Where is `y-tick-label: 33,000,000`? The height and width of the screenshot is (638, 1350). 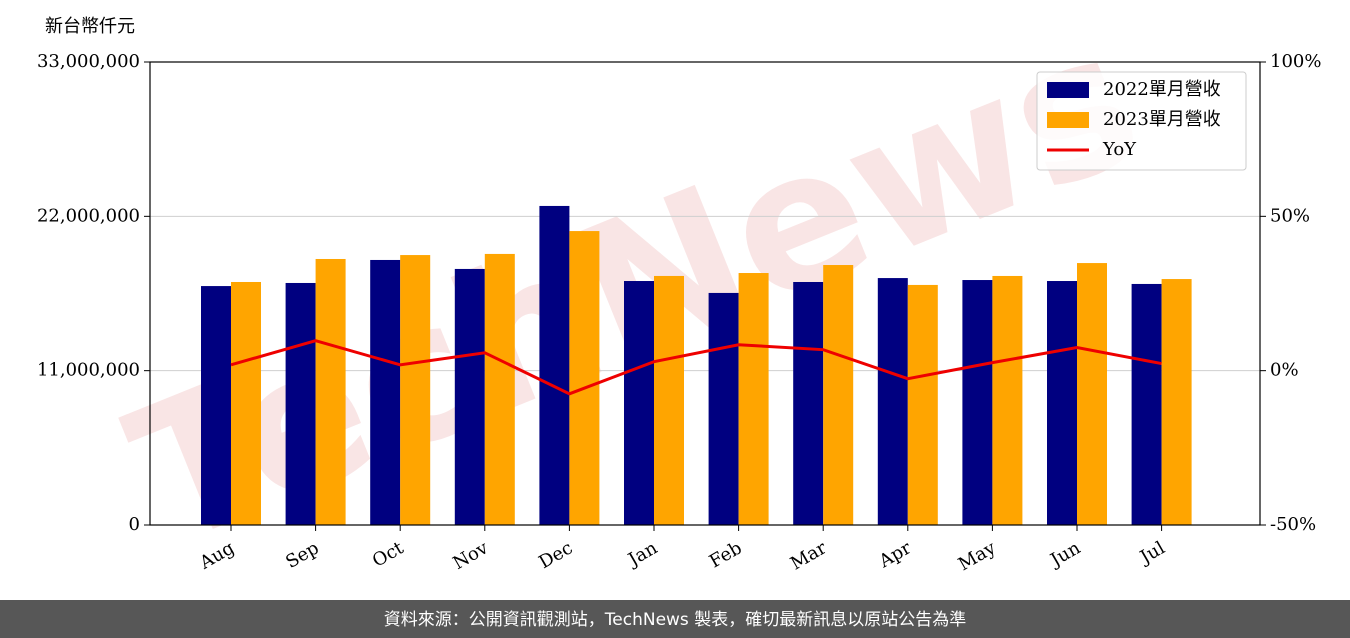 y-tick-label: 33,000,000 is located at coordinates (88, 61).